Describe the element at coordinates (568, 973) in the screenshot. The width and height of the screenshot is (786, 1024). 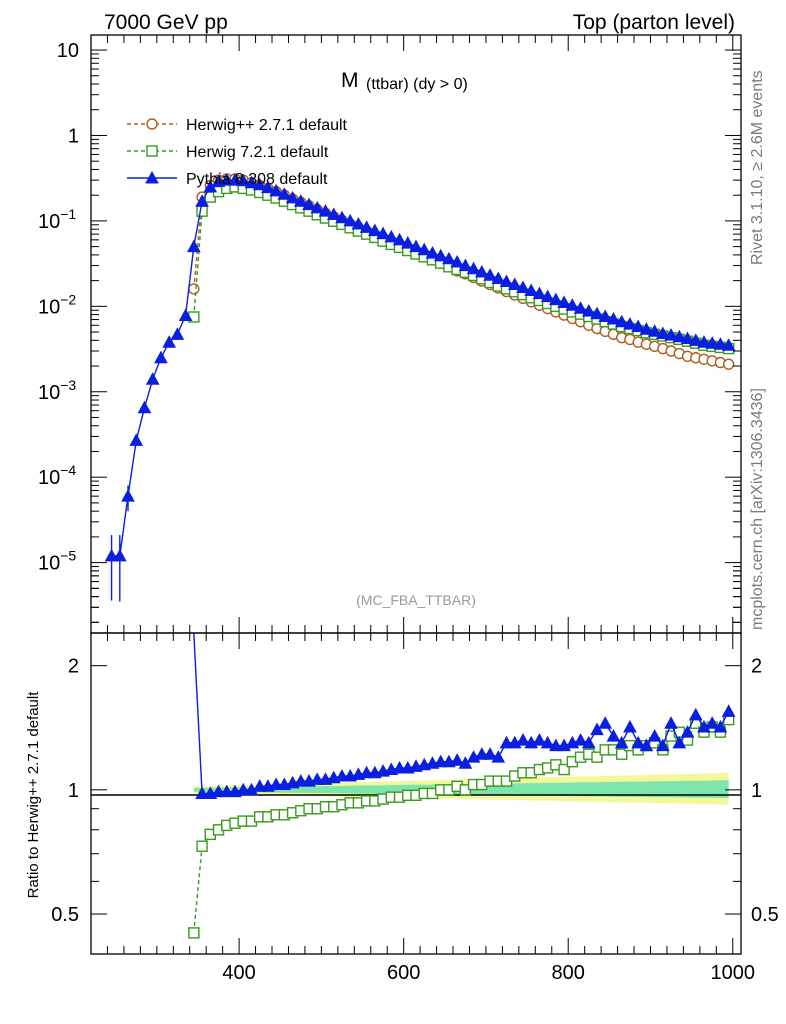
I see `ratio-xtick-label: 800` at that location.